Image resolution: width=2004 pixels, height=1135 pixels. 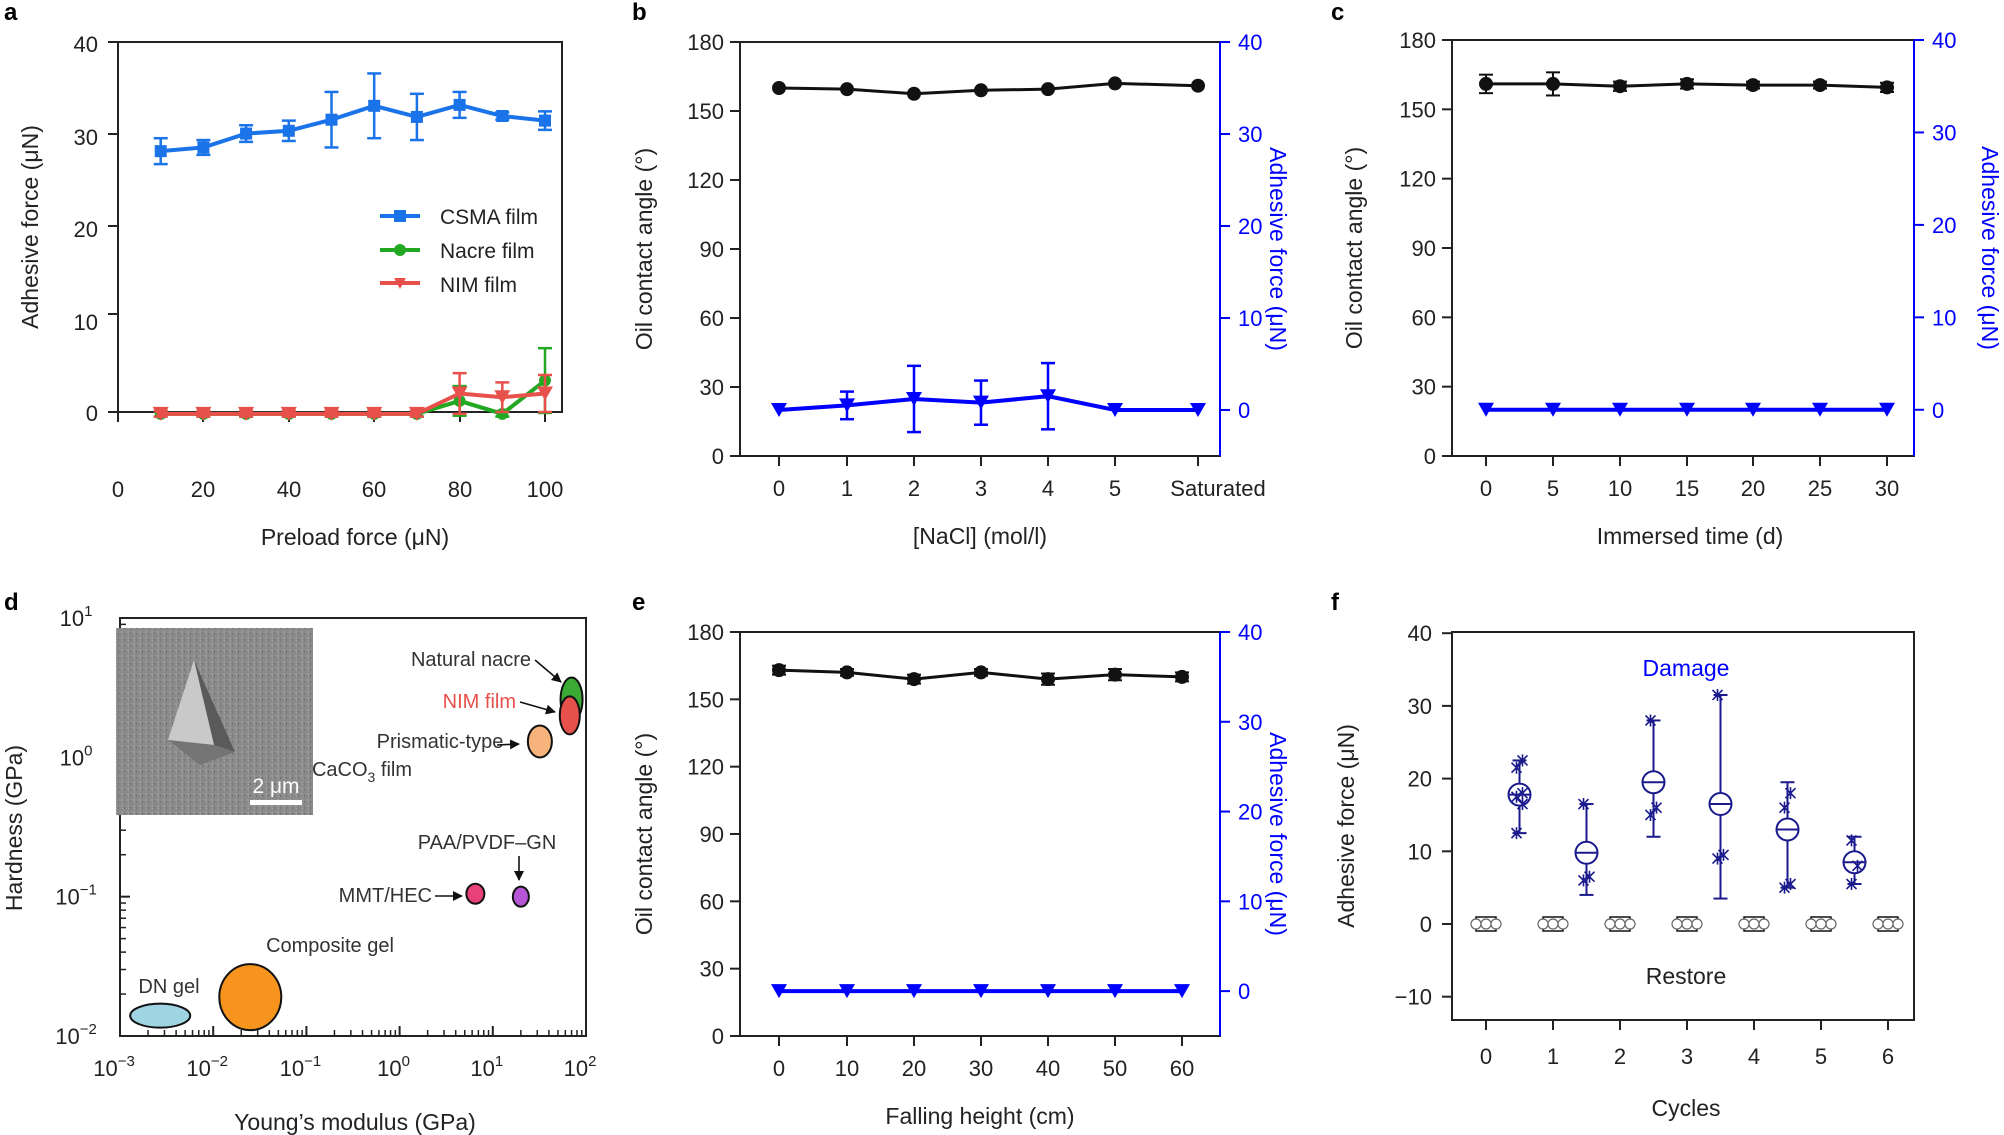 I want to click on panel-letter: e, so click(x=638, y=602).